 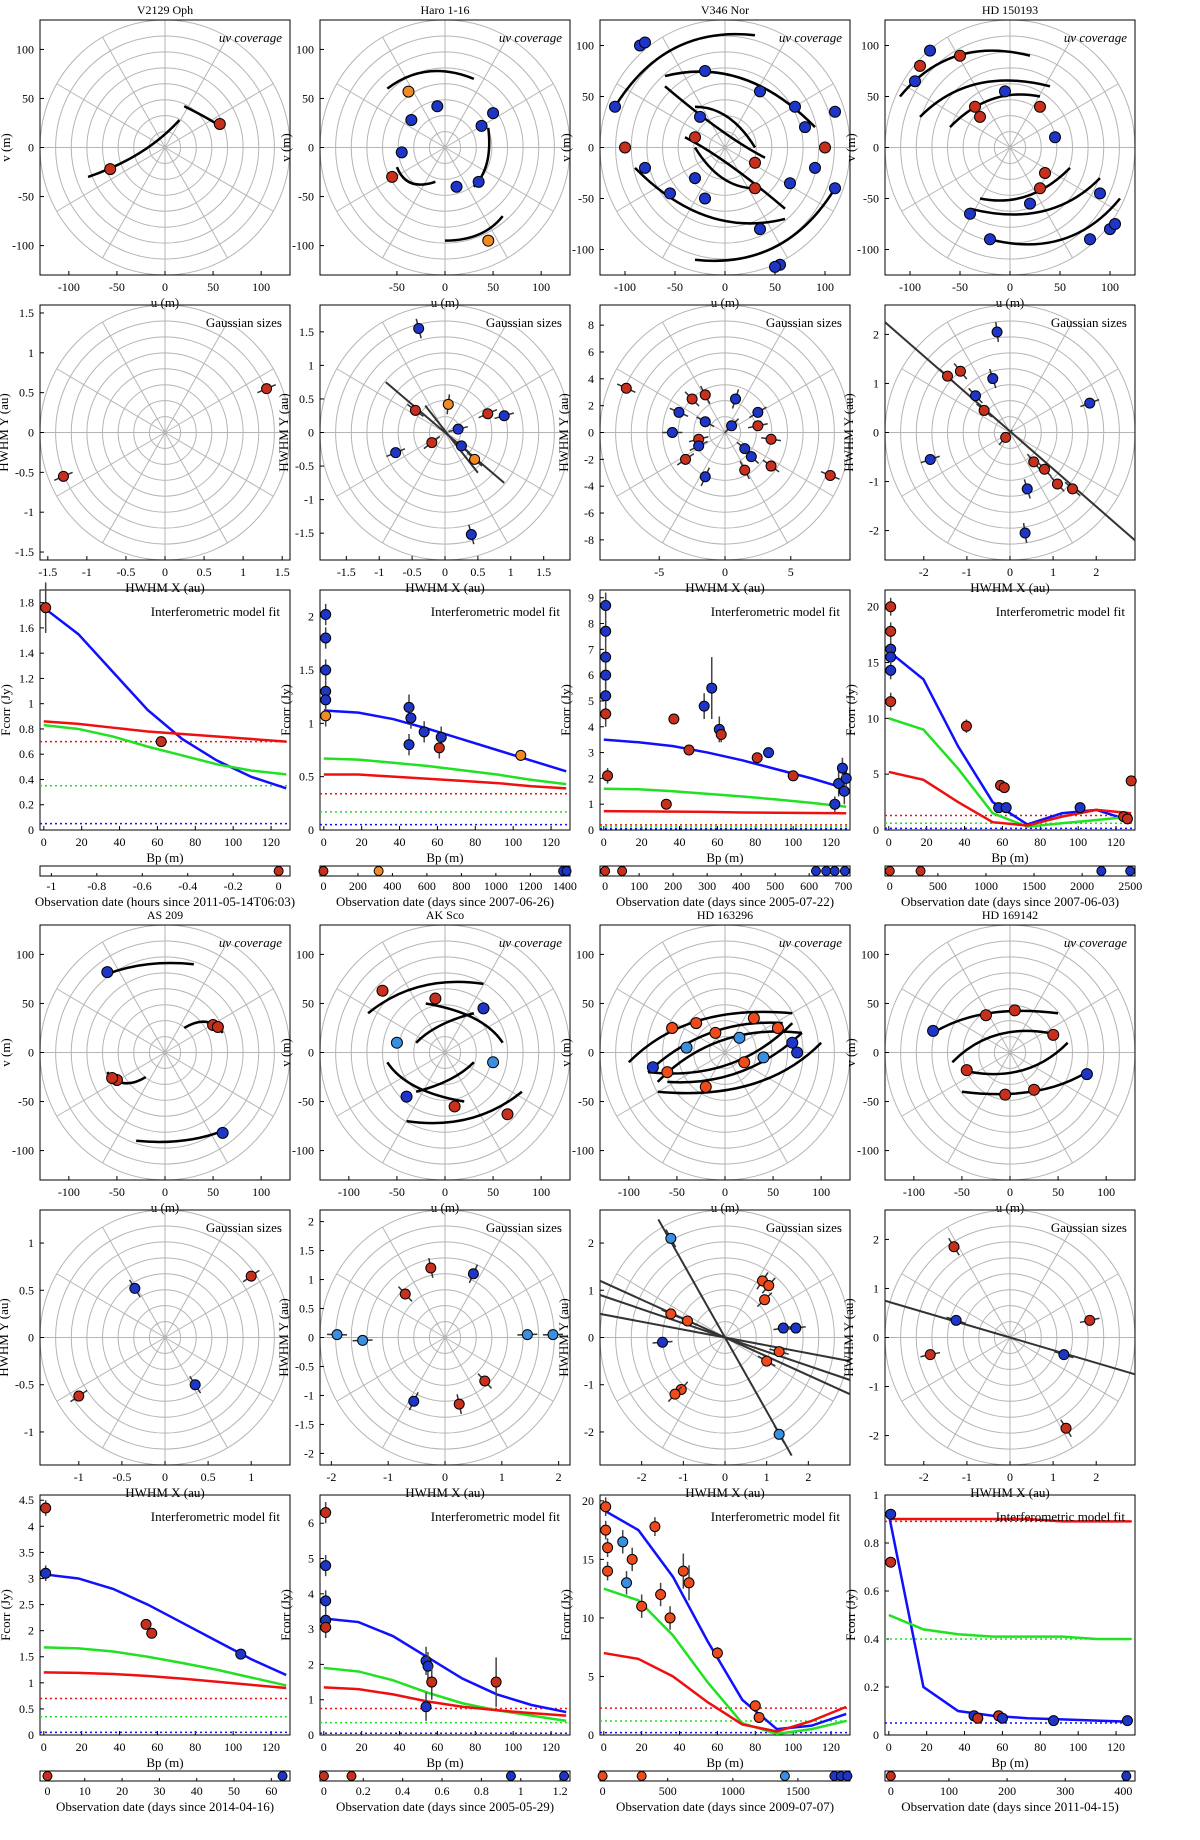 I want to click on uv-x-axis-label: u (m), so click(x=725, y=1207).